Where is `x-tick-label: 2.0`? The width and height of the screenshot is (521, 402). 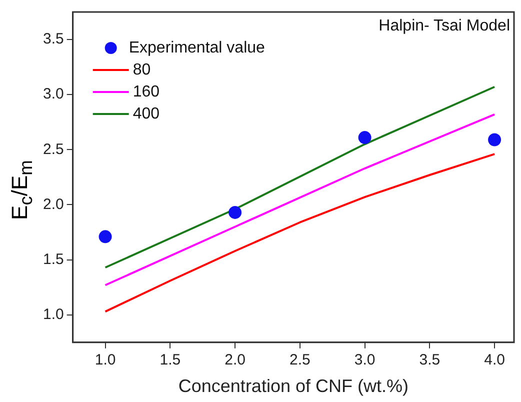
x-tick-label: 2.0 is located at coordinates (235, 360).